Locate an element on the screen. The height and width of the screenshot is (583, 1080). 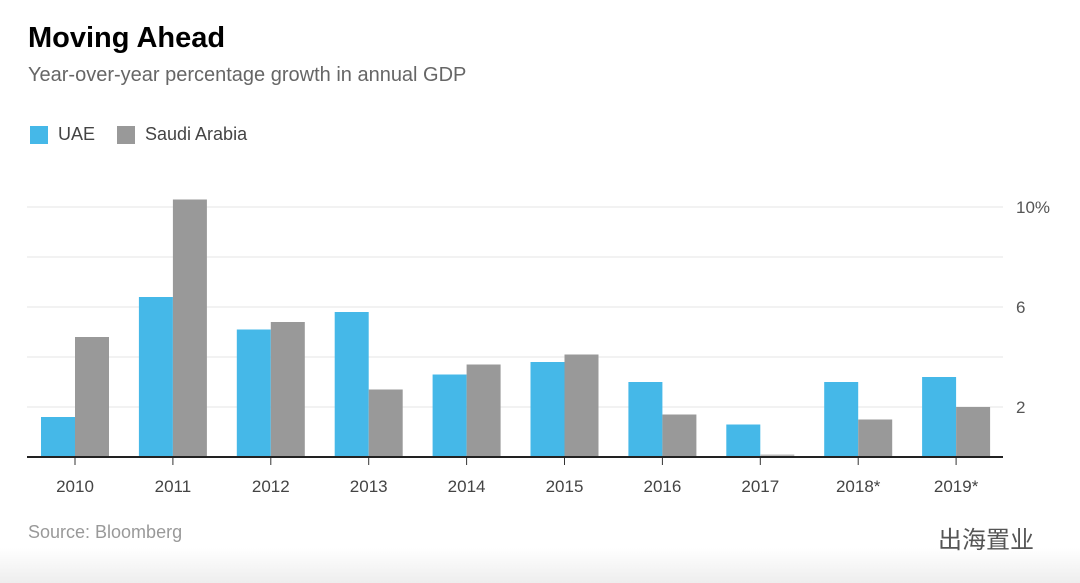
y-tick-label: 10% is located at coordinates (1033, 207).